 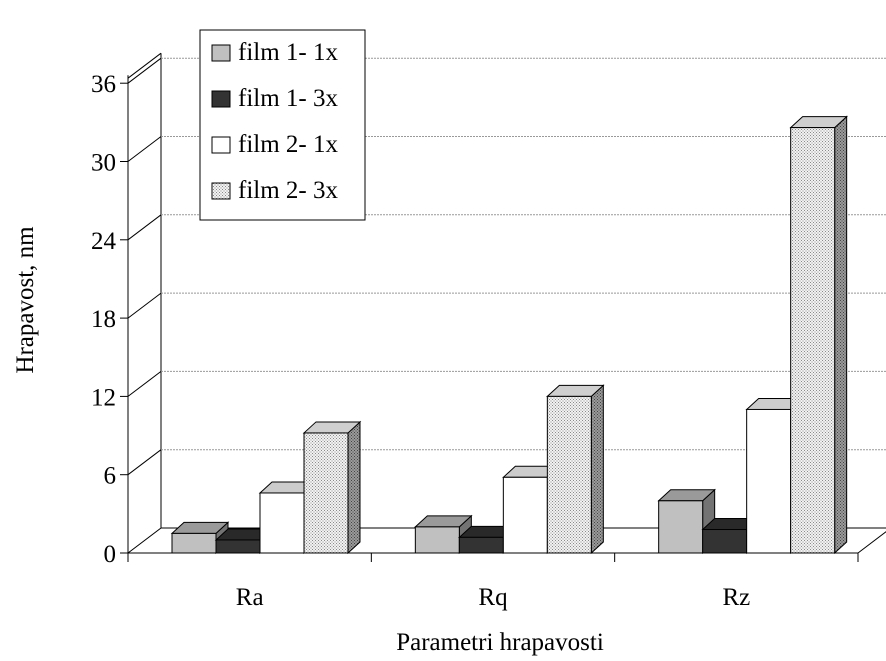 What do you see at coordinates (250, 597) in the screenshot?
I see `x-tick-label-ra: Ra` at bounding box center [250, 597].